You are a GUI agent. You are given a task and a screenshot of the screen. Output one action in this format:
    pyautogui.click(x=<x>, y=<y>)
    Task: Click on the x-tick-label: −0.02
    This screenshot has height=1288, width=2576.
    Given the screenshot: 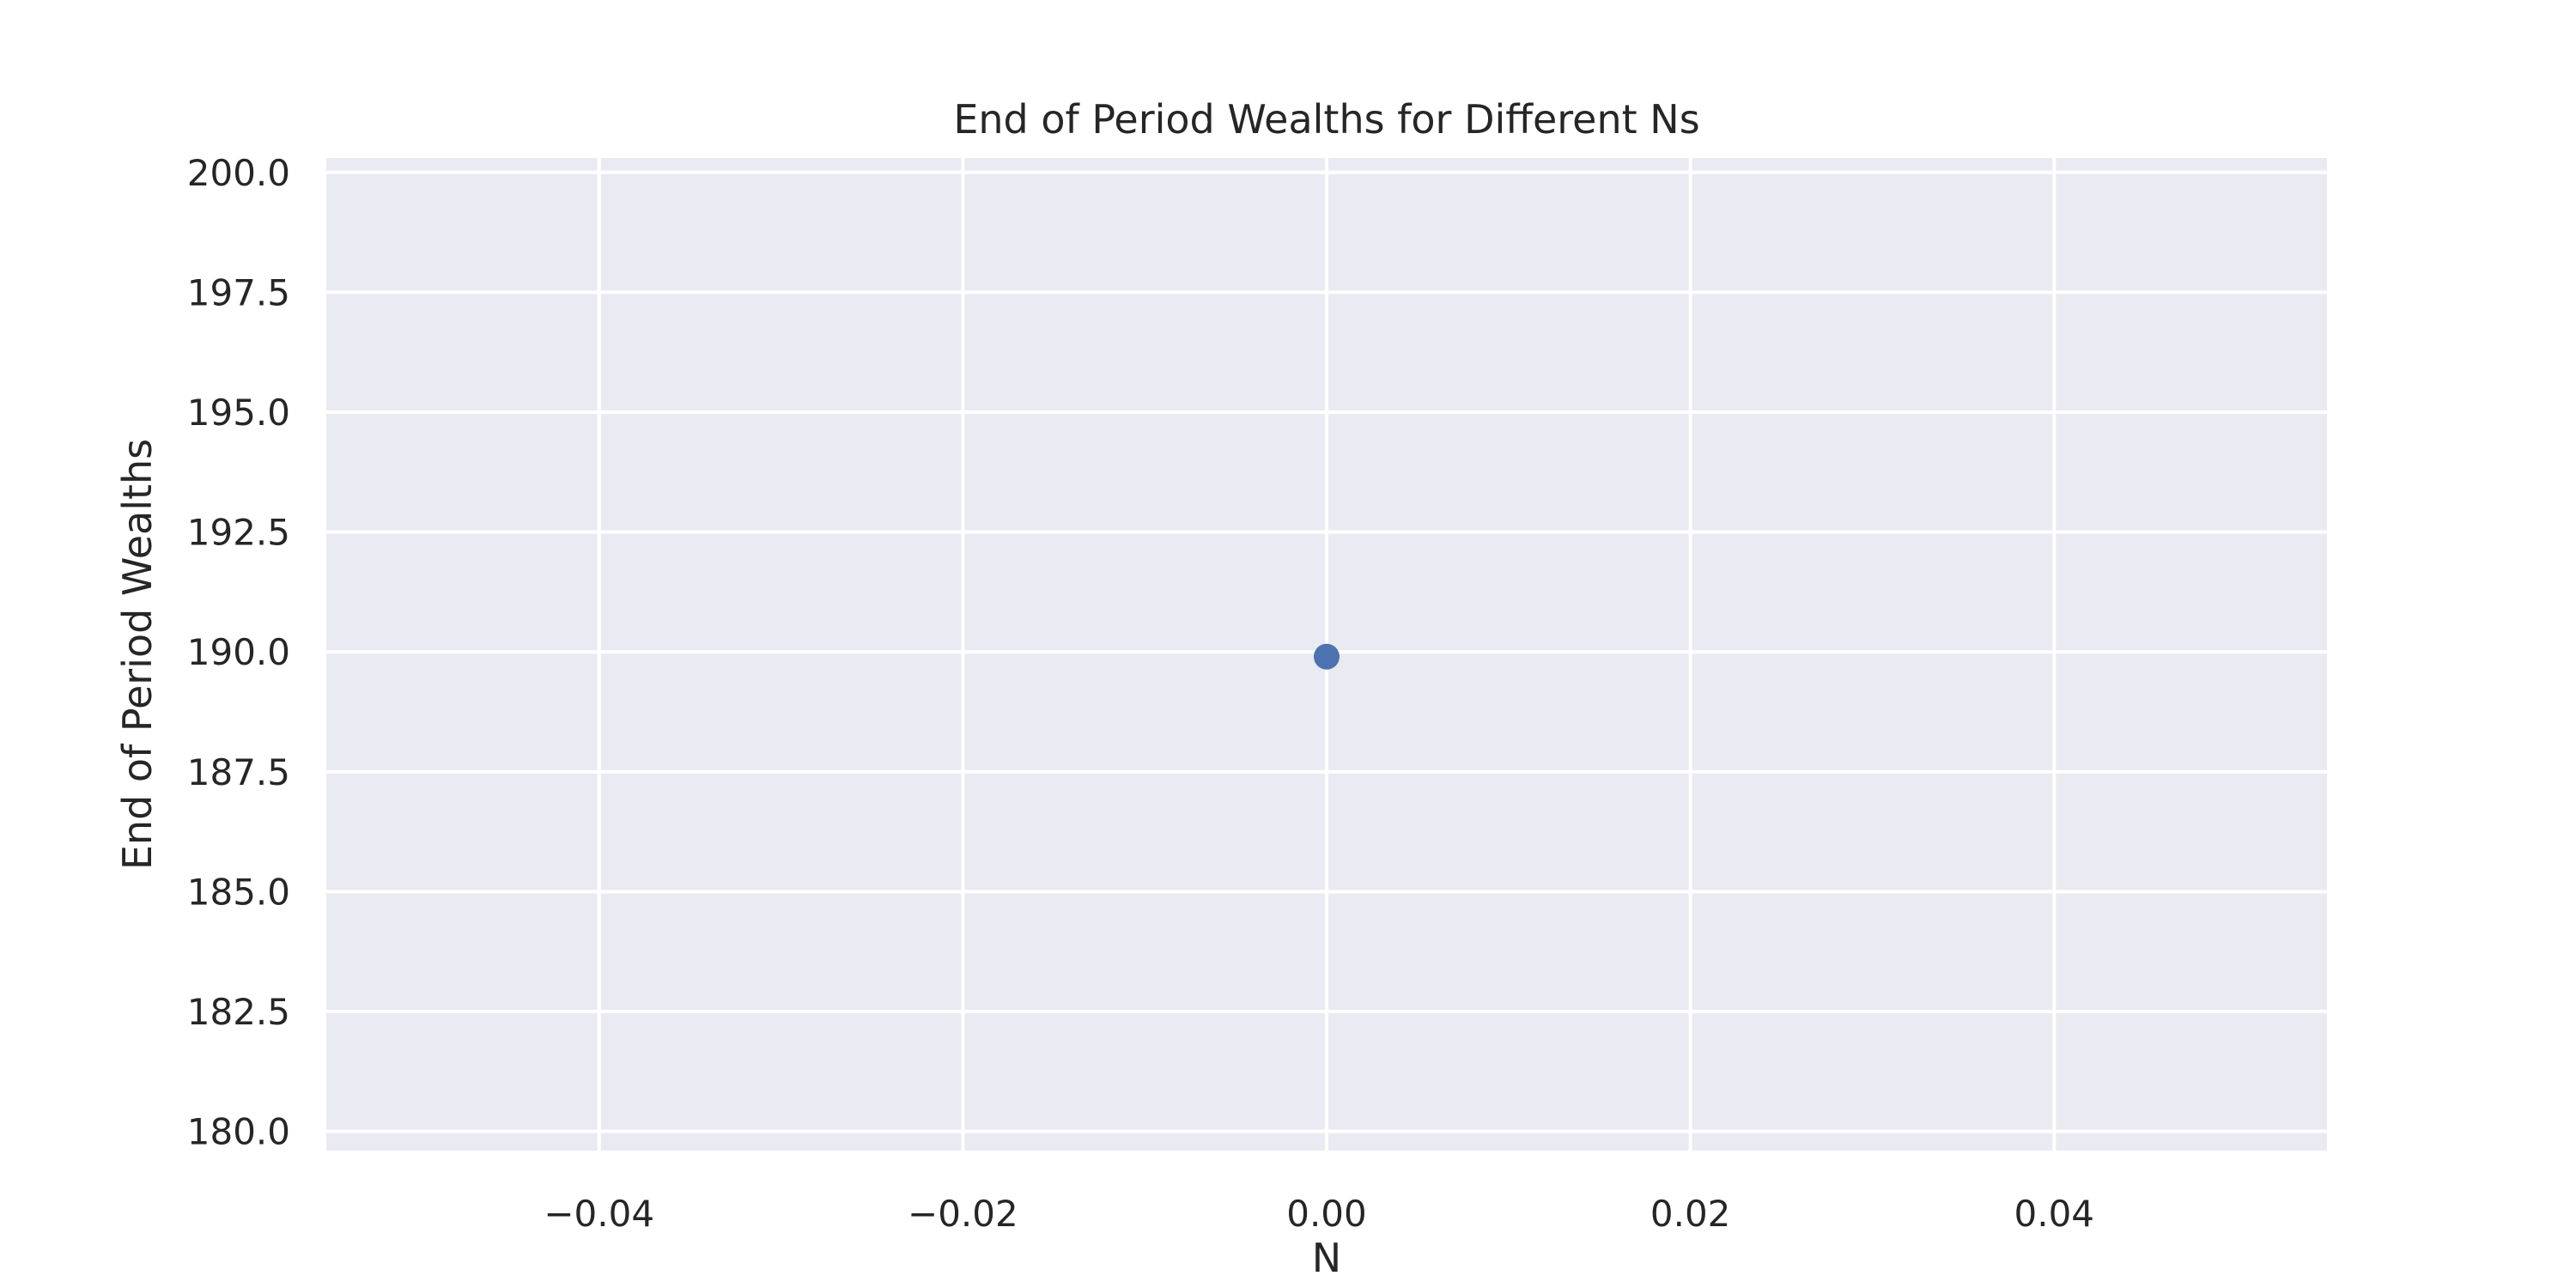 What is the action you would take?
    pyautogui.click(x=963, y=1214)
    